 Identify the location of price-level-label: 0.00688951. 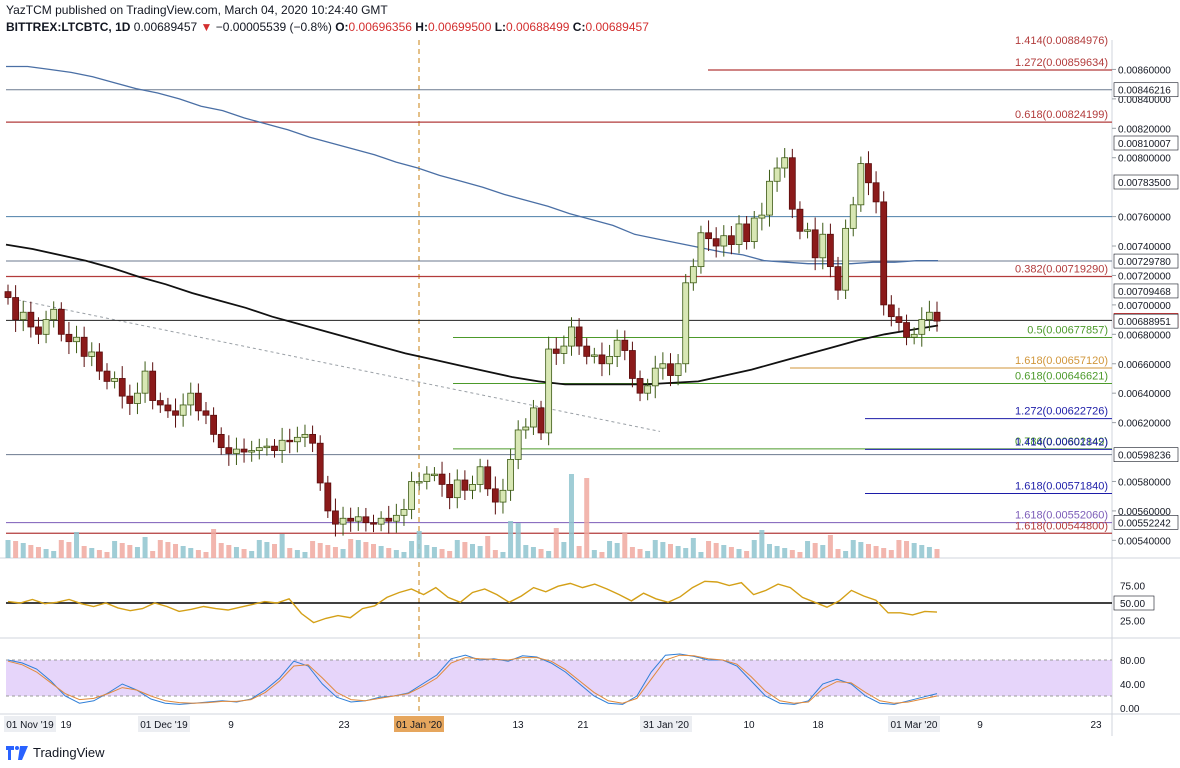
(1144, 322).